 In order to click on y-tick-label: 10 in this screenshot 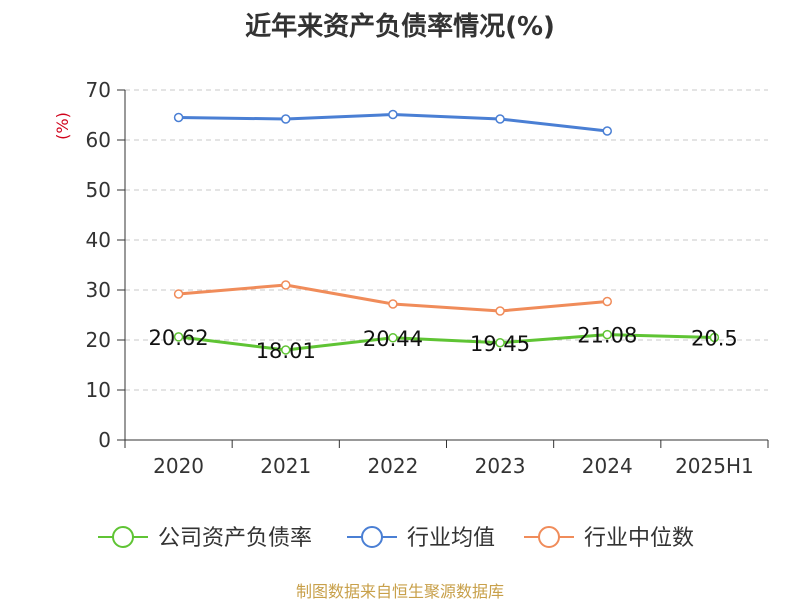, I will do `click(98, 390)`.